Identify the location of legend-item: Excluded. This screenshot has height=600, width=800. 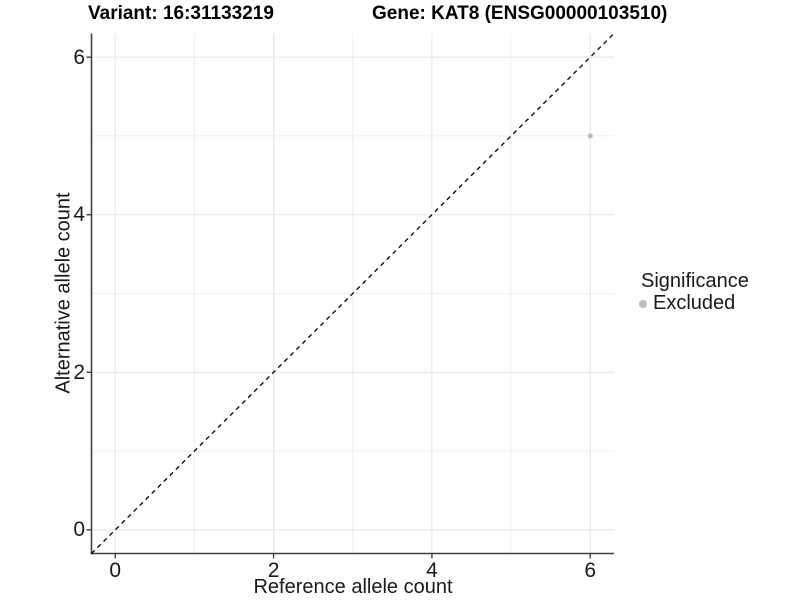
(694, 303).